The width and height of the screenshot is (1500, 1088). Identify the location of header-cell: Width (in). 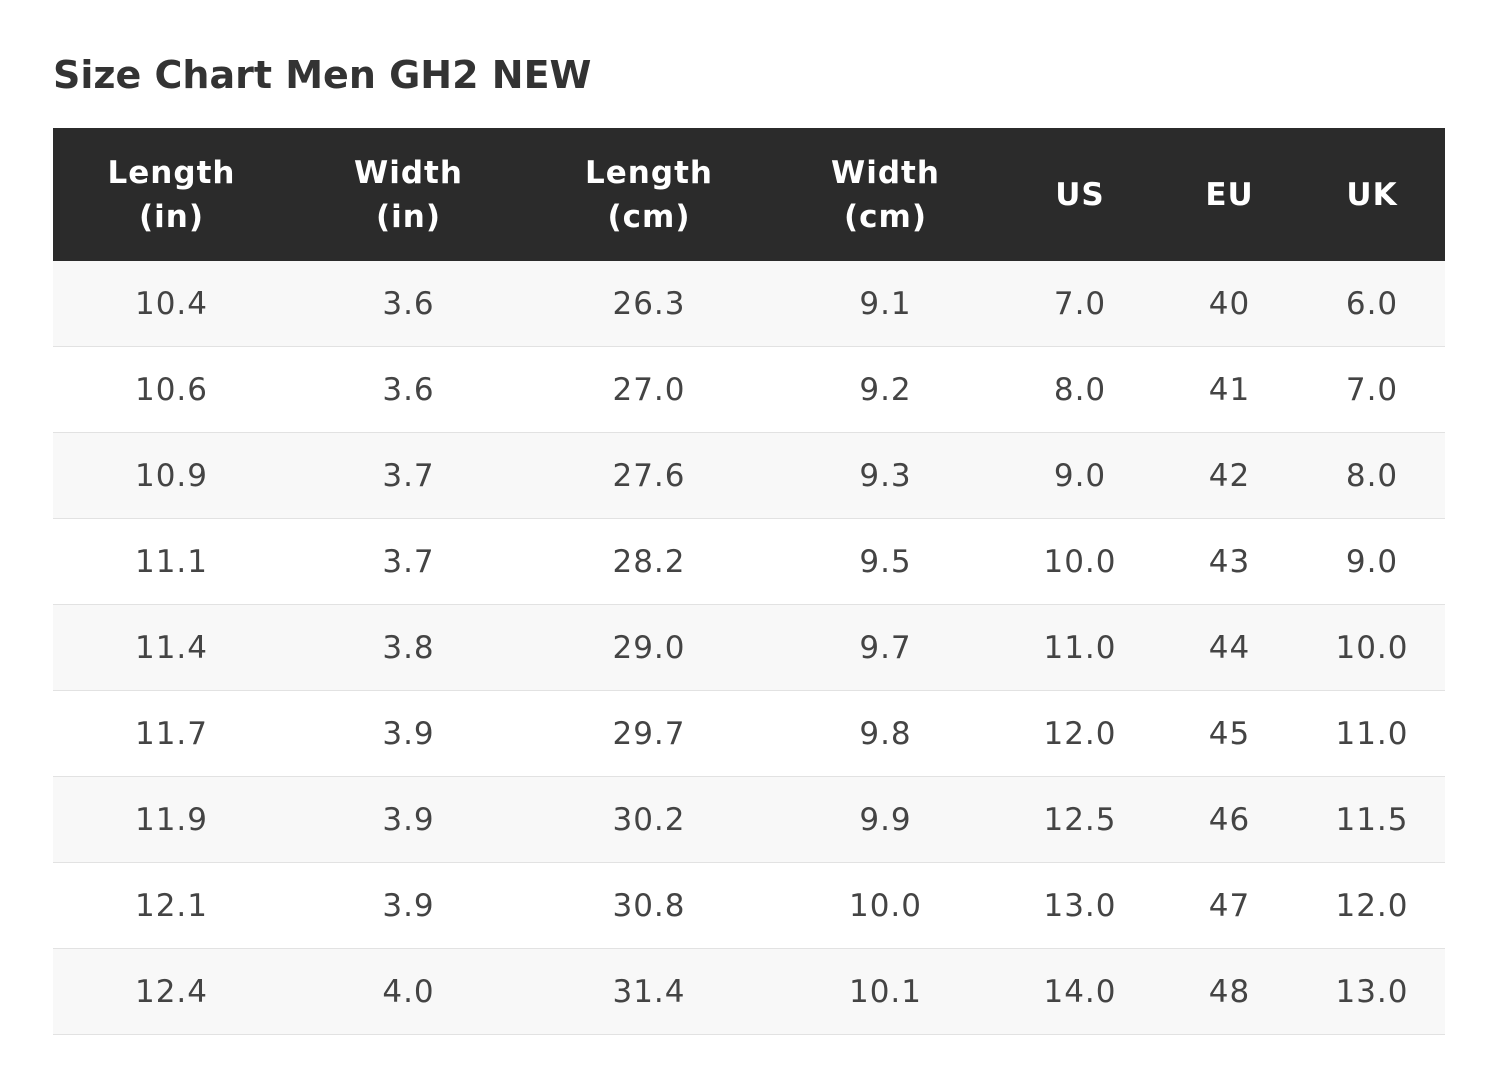
(408, 194).